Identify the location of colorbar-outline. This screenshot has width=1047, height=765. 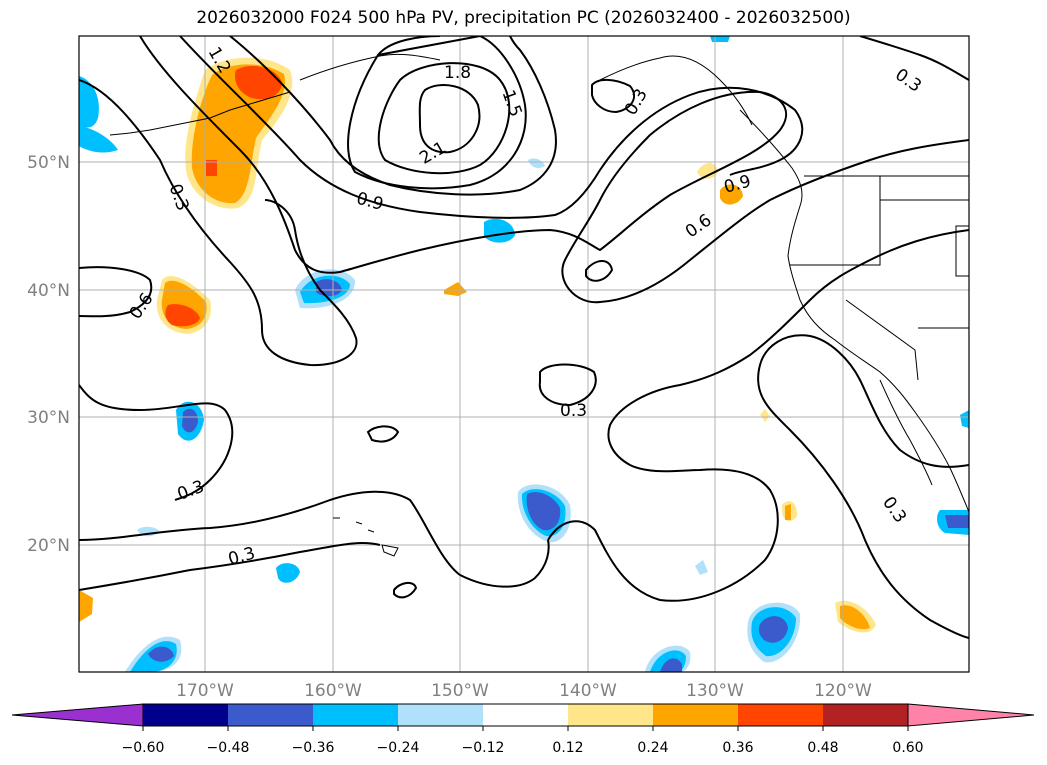
(525, 715).